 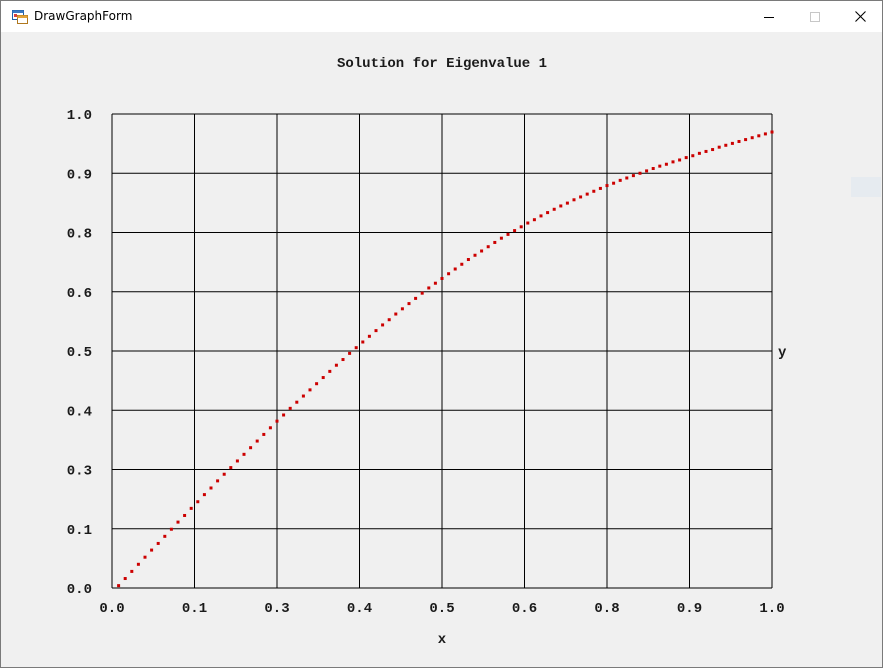 What do you see at coordinates (524, 609) in the screenshot?
I see `x-tick-label: 0.6` at bounding box center [524, 609].